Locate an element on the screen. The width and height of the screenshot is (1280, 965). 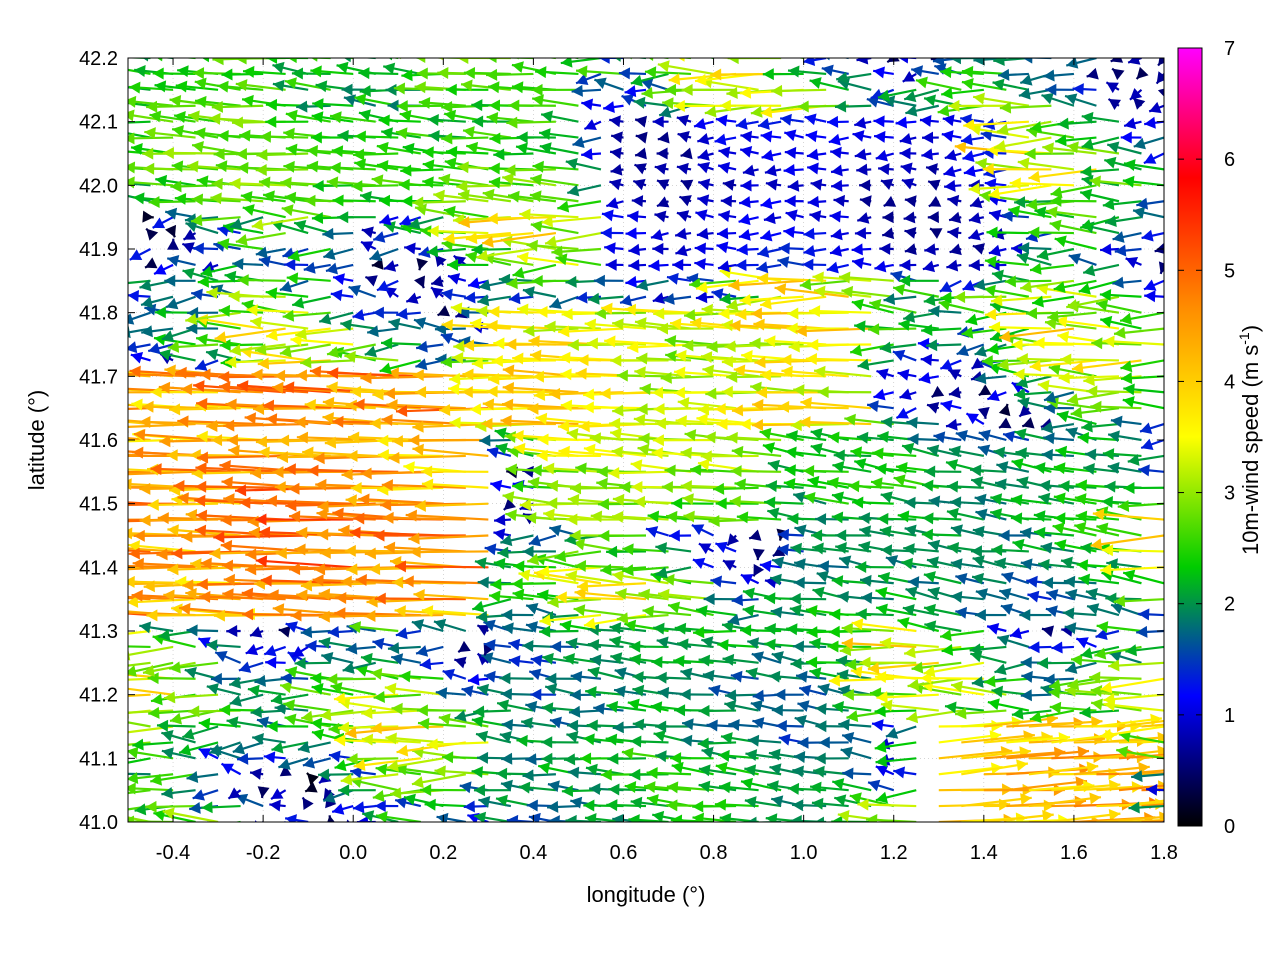
y-tick-label: 41.1 is located at coordinates (98, 759).